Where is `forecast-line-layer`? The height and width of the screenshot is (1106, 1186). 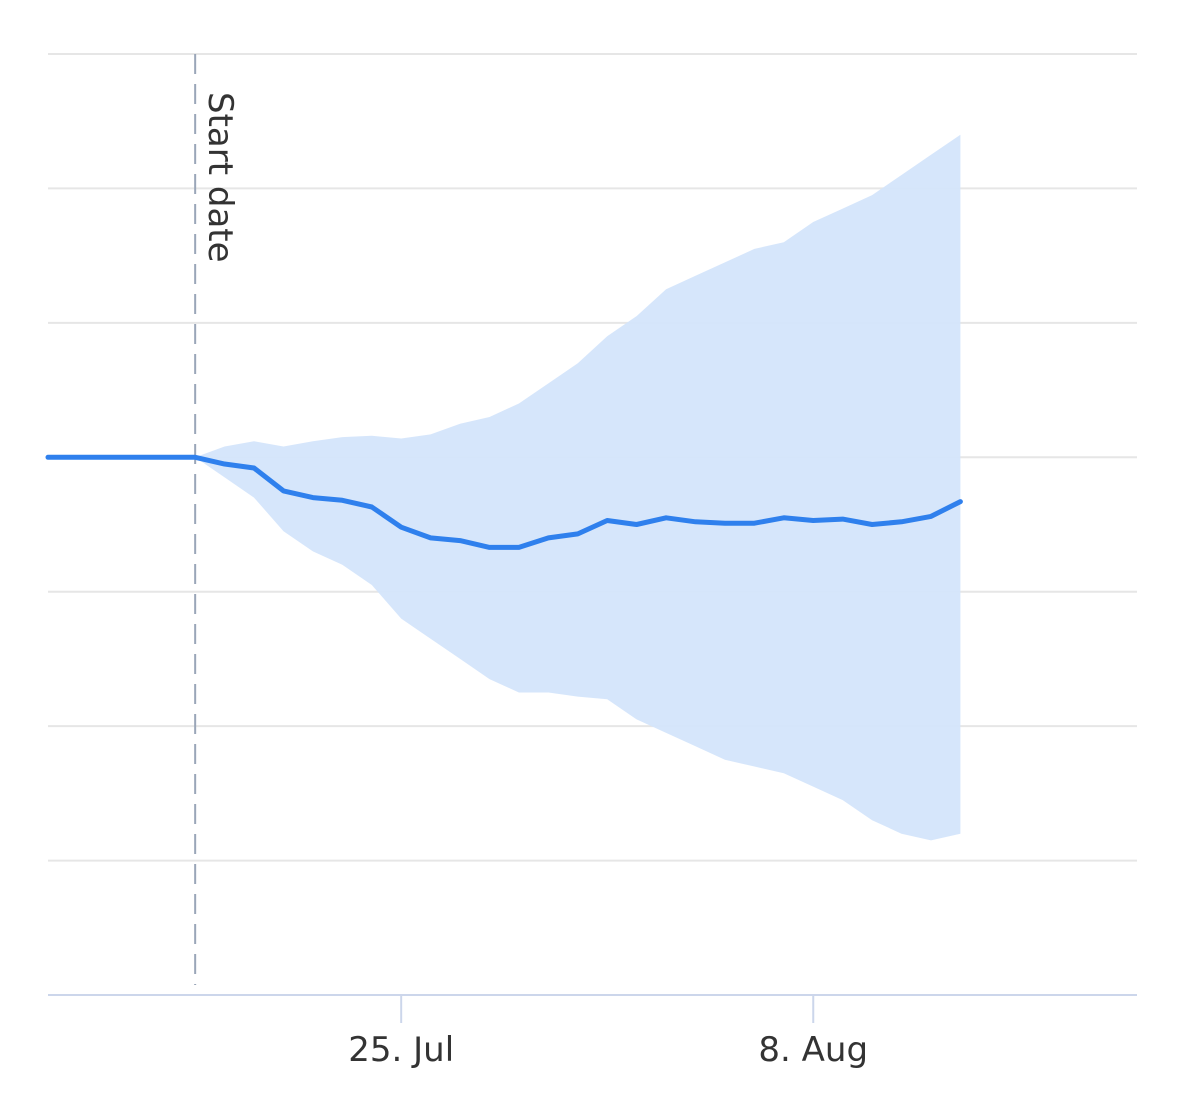 forecast-line-layer is located at coordinates (504, 502).